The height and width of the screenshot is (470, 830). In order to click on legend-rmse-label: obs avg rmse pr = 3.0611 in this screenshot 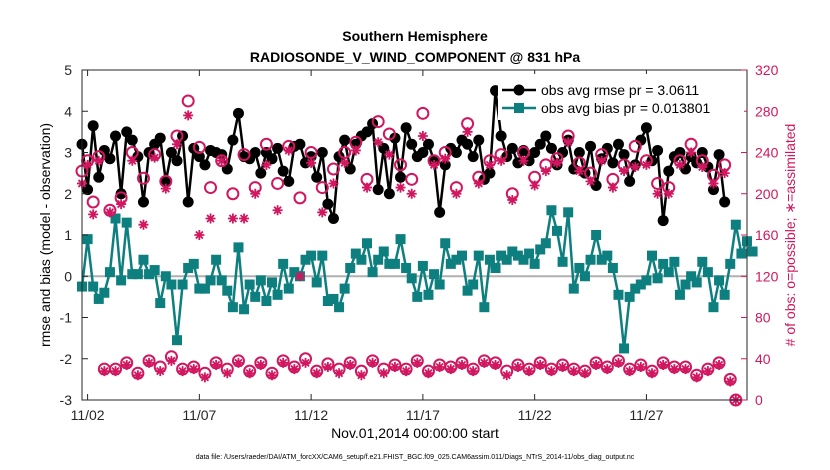, I will do `click(620, 90)`.